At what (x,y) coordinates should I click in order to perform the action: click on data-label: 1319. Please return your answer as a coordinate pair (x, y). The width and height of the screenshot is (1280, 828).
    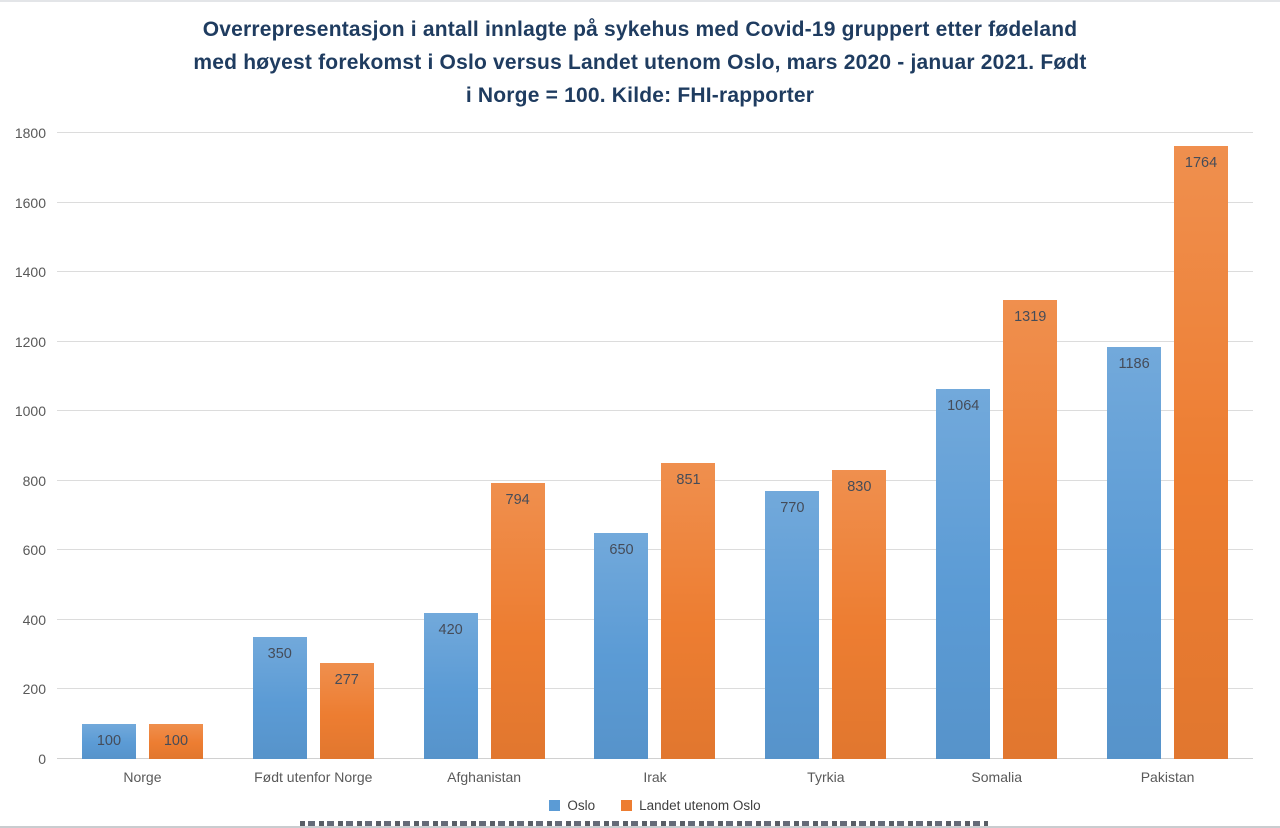
    Looking at the image, I should click on (1030, 317).